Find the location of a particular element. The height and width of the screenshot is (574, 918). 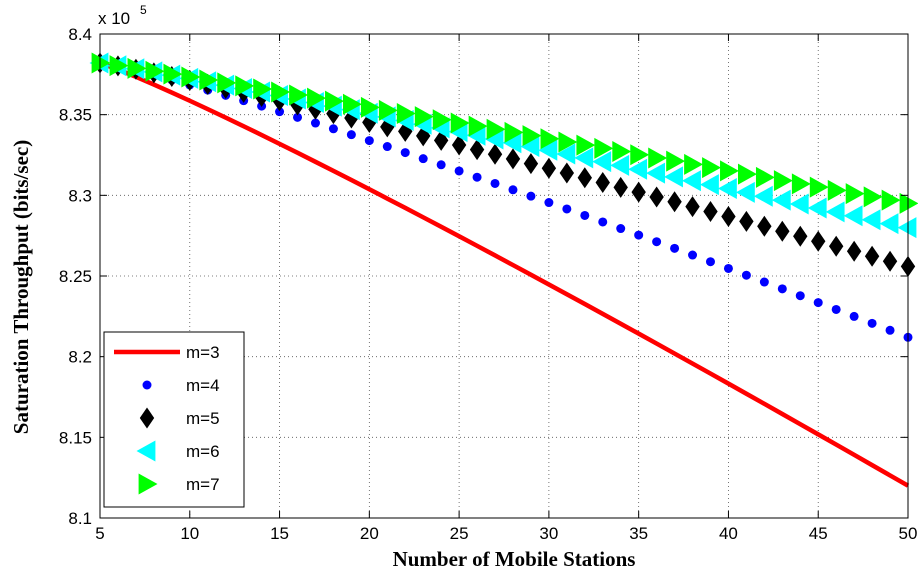

x-tick-label: 15 is located at coordinates (279, 533).